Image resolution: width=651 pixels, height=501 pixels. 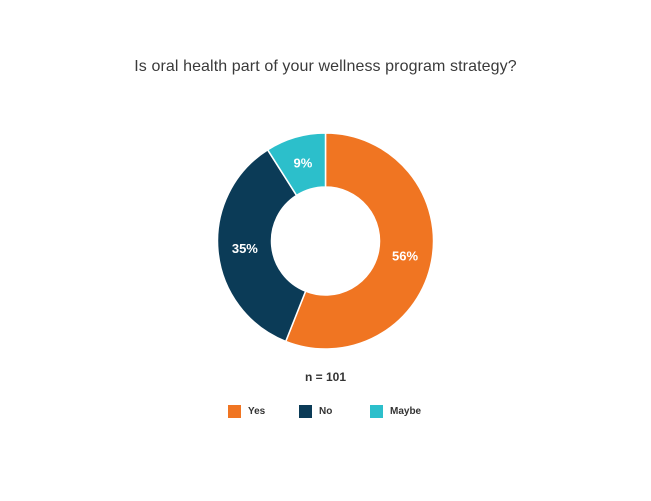 What do you see at coordinates (376, 411) in the screenshot?
I see `legend-swatch-maybe` at bounding box center [376, 411].